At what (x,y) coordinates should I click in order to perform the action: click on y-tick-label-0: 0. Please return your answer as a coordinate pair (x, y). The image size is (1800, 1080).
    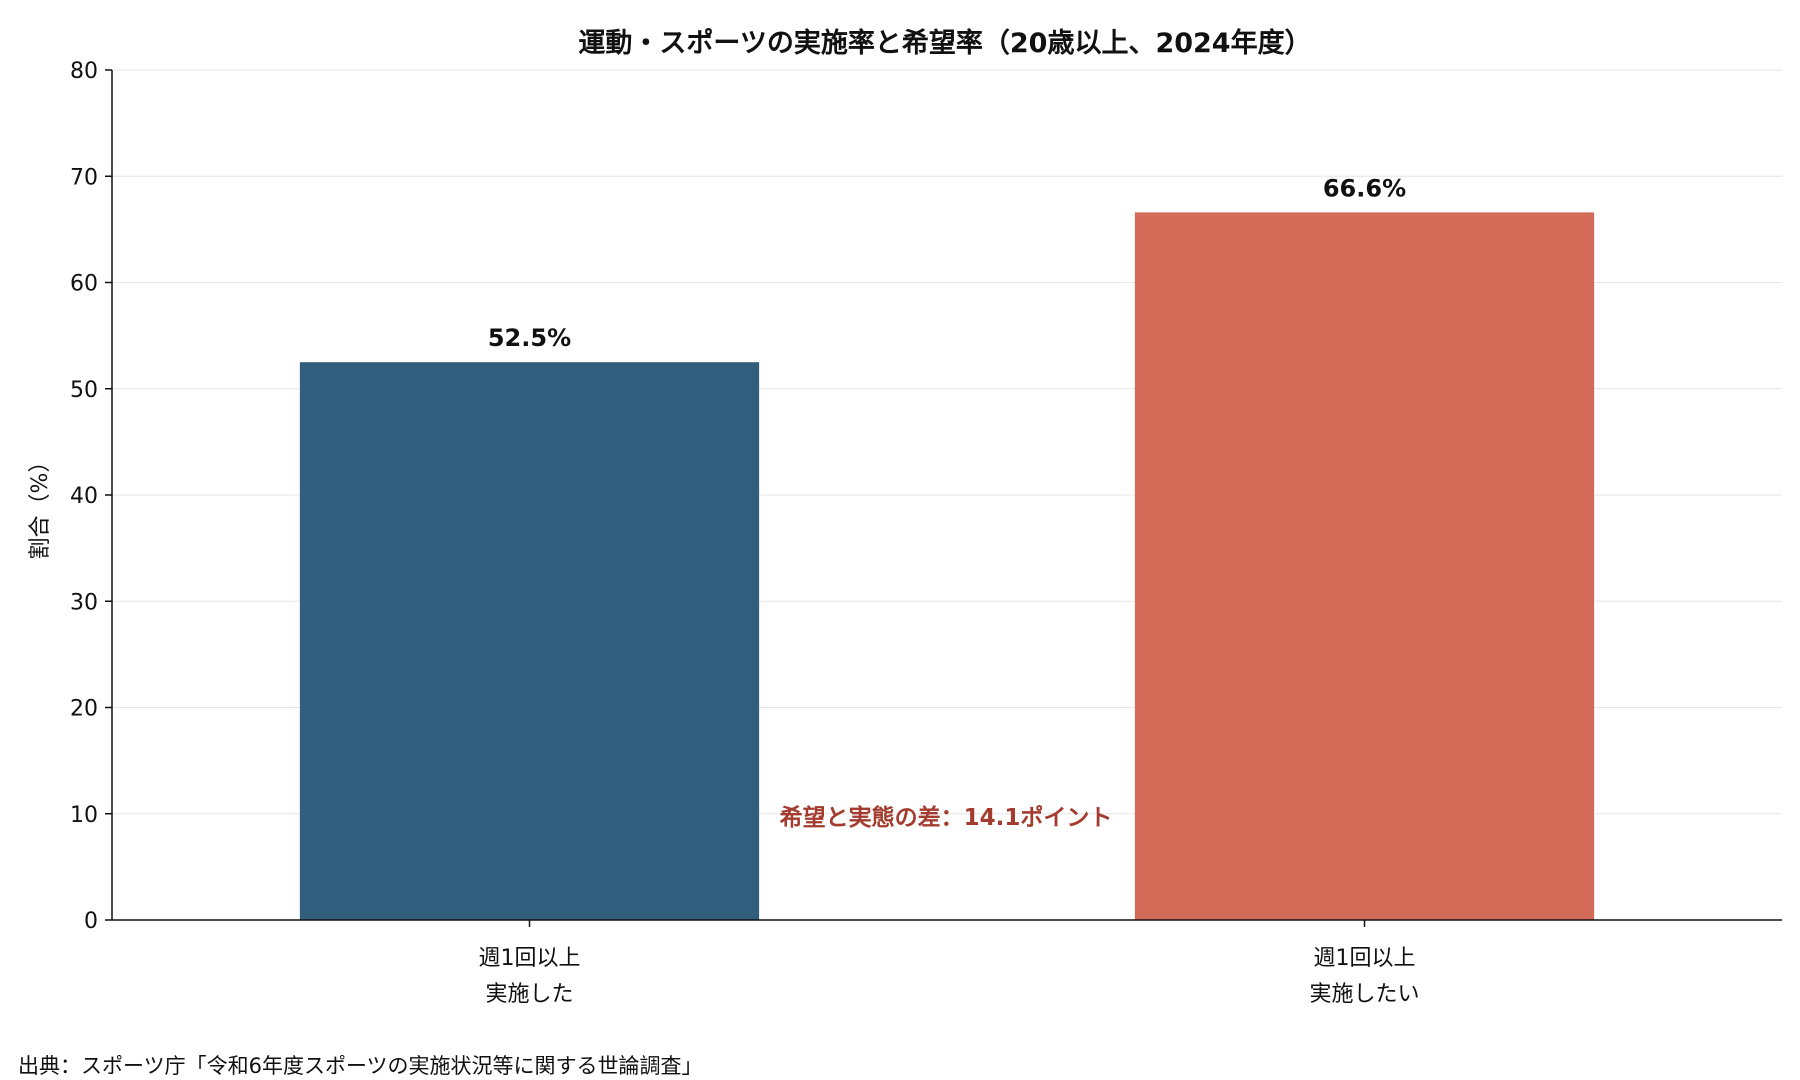
    Looking at the image, I should click on (91, 921).